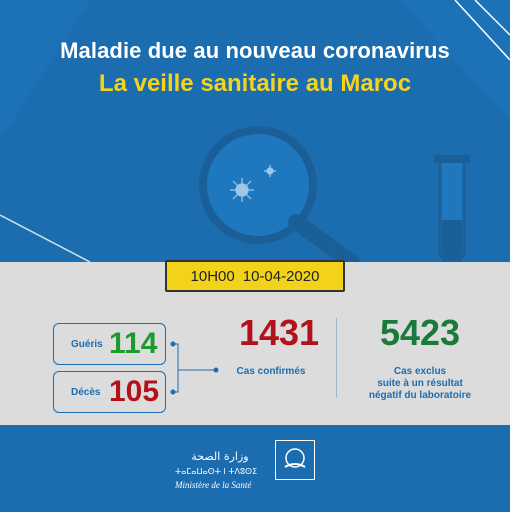 The height and width of the screenshot is (512, 510). I want to click on ministry-tifinagh: ⵜⴰⵎⴰⵡⴰⵙⵜ ⵏ ⵜⴷⵓⵙⵉ, so click(216, 471).